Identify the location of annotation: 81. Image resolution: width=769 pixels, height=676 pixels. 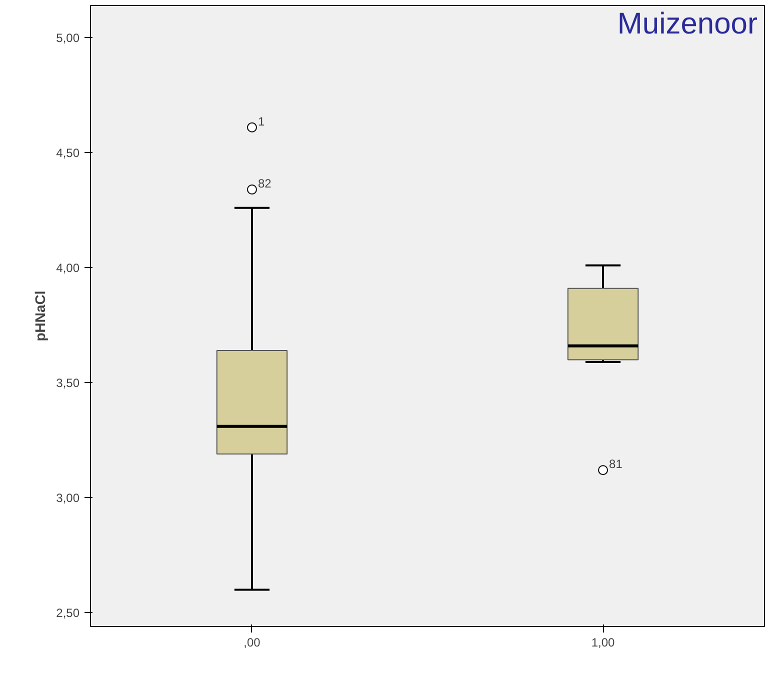
(616, 464).